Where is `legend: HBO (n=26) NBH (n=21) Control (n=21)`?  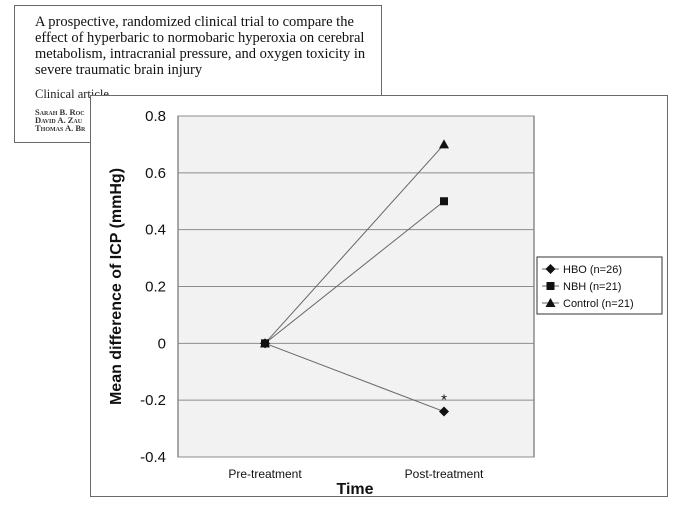
legend: HBO (n=26) NBH (n=21) Control (n=21) is located at coordinates (599, 285).